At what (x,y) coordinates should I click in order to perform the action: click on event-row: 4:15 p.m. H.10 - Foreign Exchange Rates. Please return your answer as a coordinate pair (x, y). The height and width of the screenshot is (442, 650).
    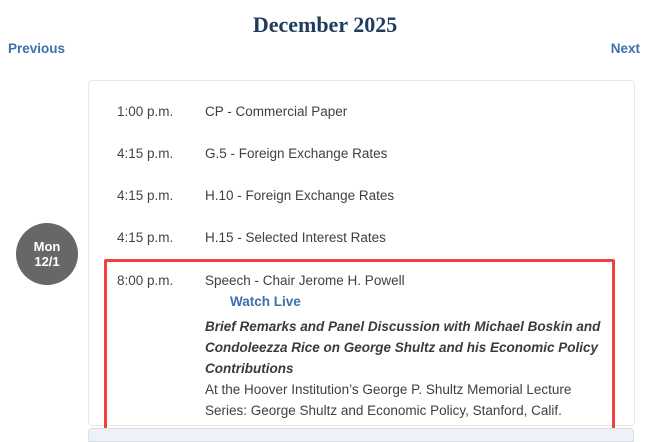
    Looking at the image, I should click on (361, 196).